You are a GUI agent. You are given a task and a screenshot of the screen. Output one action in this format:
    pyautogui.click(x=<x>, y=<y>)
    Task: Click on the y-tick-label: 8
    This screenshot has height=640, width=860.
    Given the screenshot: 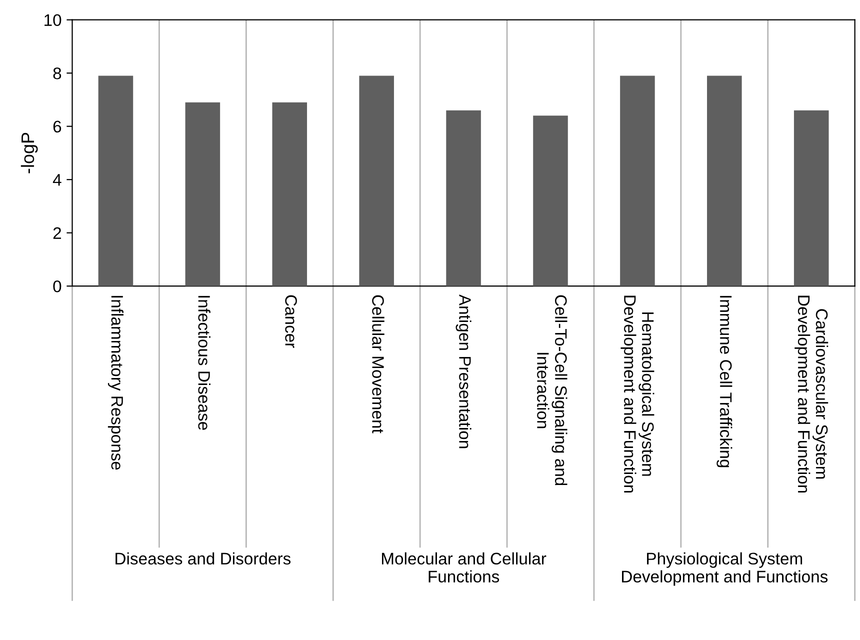 What is the action you would take?
    pyautogui.click(x=57, y=73)
    